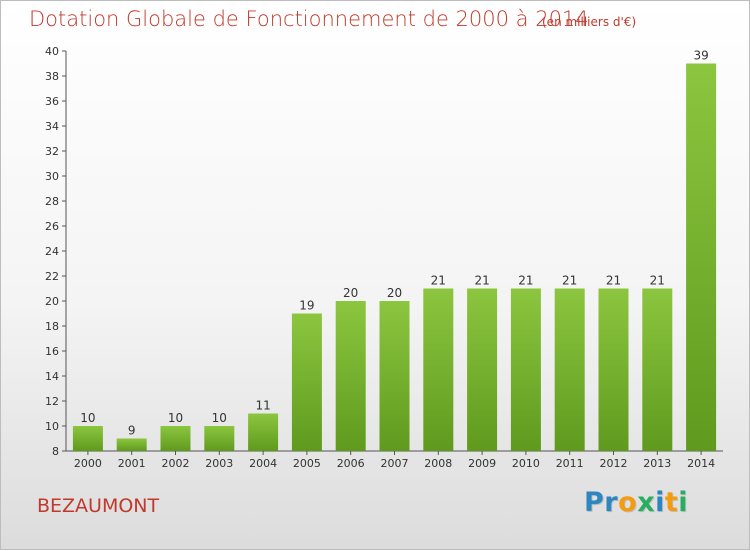 Image resolution: width=750 pixels, height=551 pixels. Describe the element at coordinates (628, 502) in the screenshot. I see `logo-letter: o` at that location.